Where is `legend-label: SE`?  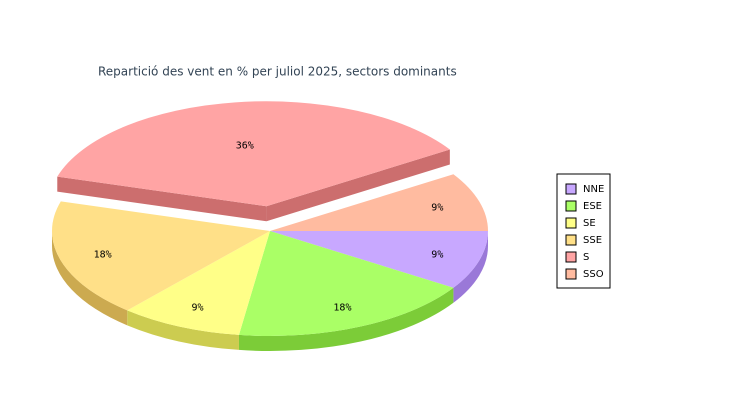 legend-label: SE is located at coordinates (589, 223).